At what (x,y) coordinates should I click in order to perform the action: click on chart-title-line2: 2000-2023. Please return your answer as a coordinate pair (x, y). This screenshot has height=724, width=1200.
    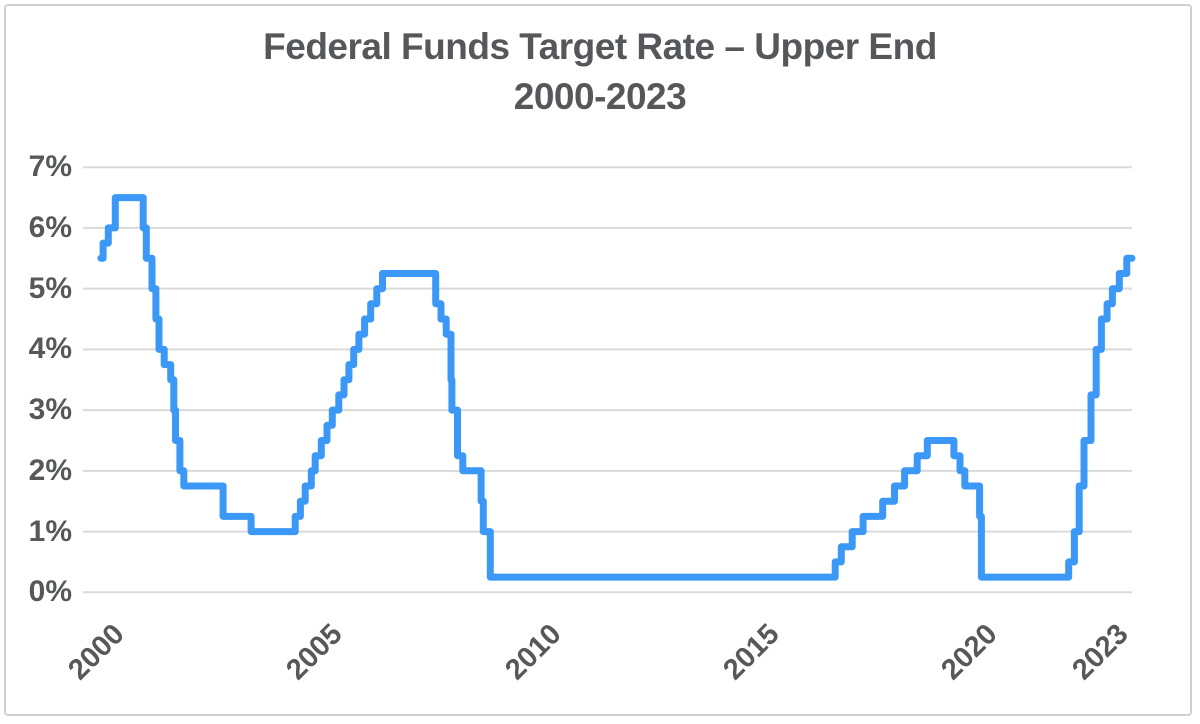
    Looking at the image, I should click on (600, 96).